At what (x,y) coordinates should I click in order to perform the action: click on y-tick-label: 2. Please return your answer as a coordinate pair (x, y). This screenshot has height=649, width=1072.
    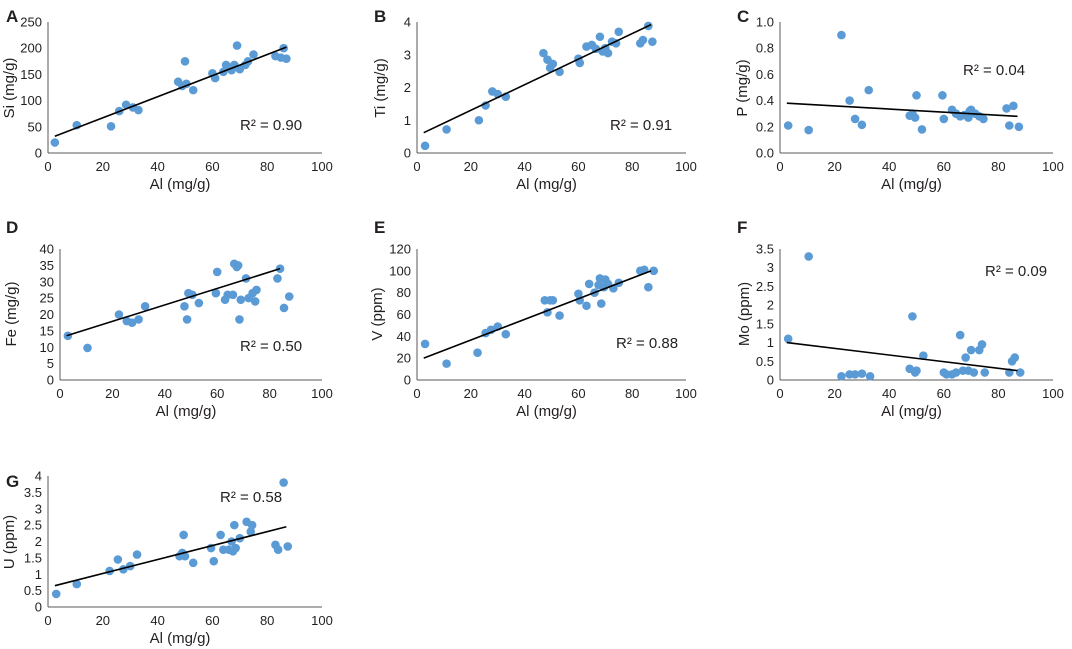
    Looking at the image, I should click on (407, 87).